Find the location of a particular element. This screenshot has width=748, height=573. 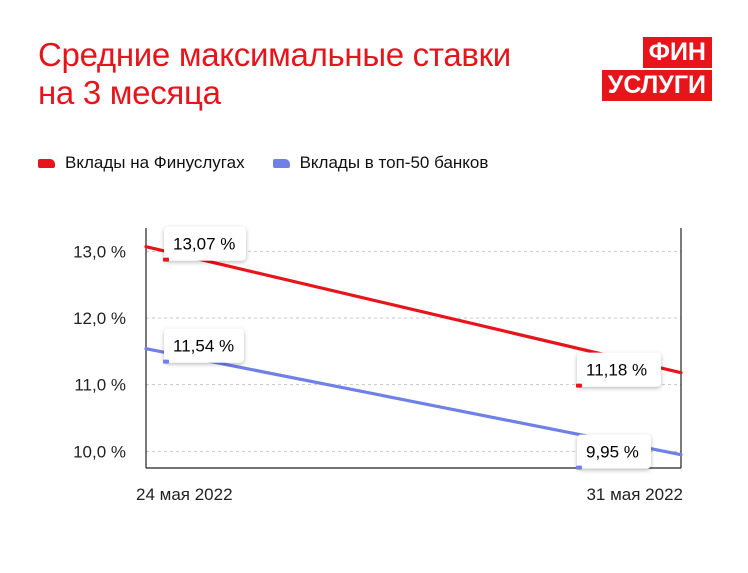

y-tick-label: 11,0 % is located at coordinates (100, 385).